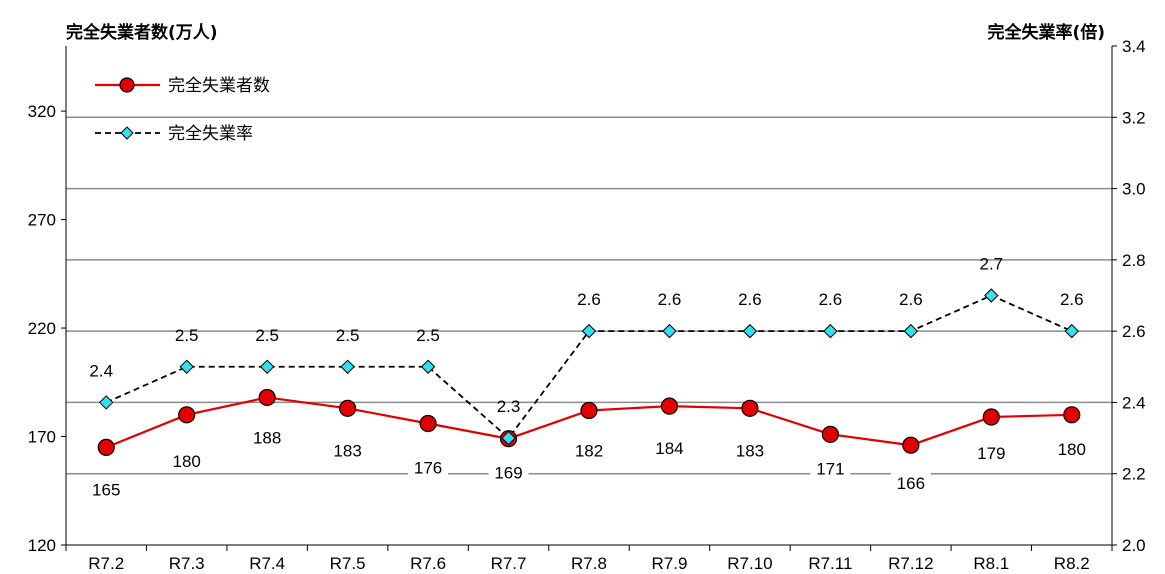 This screenshot has width=1165, height=574. Describe the element at coordinates (1134, 117) in the screenshot. I see `right-tick-label: 3.2` at that location.